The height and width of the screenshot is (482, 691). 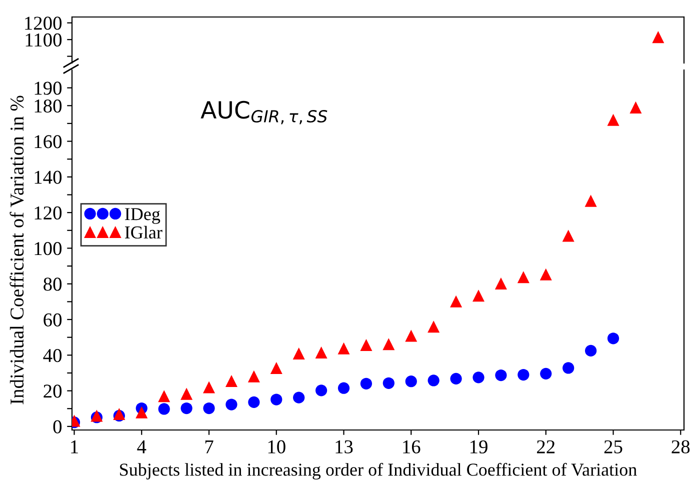 I want to click on legend-label: IGlar, so click(x=143, y=232).